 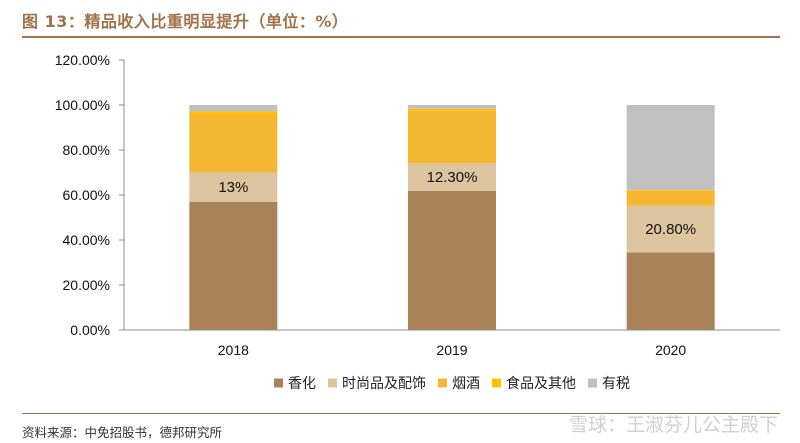 I want to click on legend-label: 时尚品及配饰, so click(x=384, y=384).